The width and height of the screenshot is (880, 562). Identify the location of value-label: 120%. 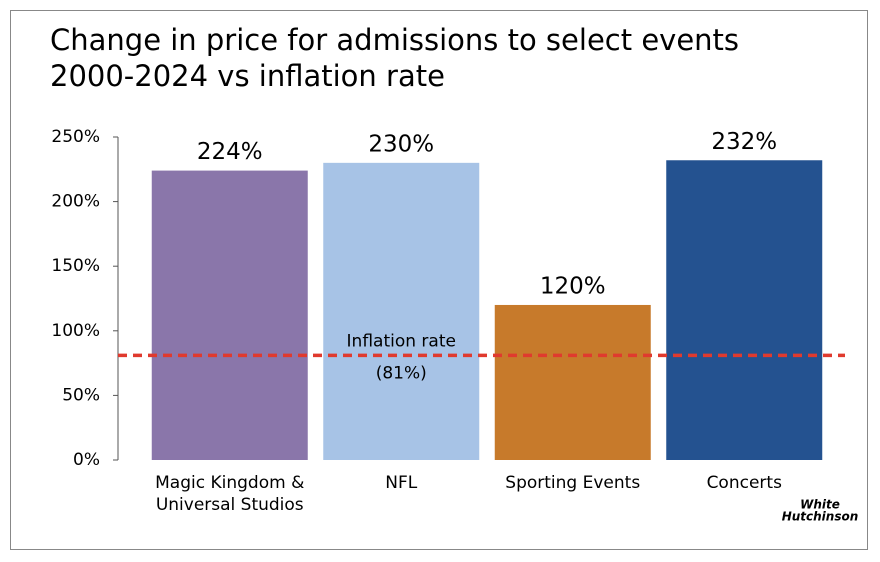
(573, 286).